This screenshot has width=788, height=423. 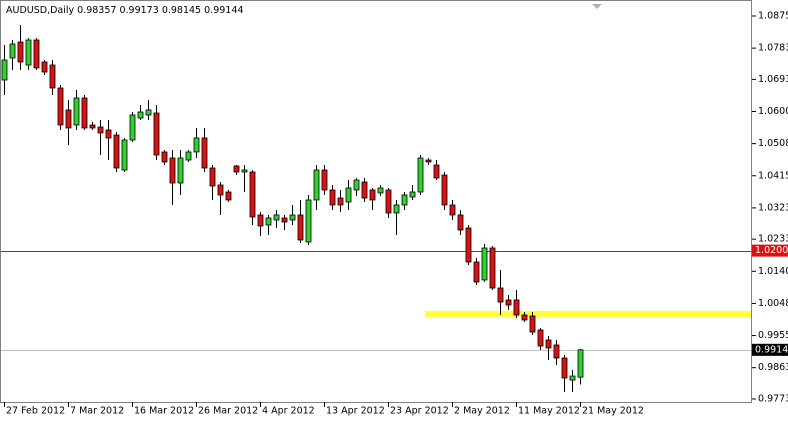 I want to click on header-high: 0.99173, so click(x=138, y=10).